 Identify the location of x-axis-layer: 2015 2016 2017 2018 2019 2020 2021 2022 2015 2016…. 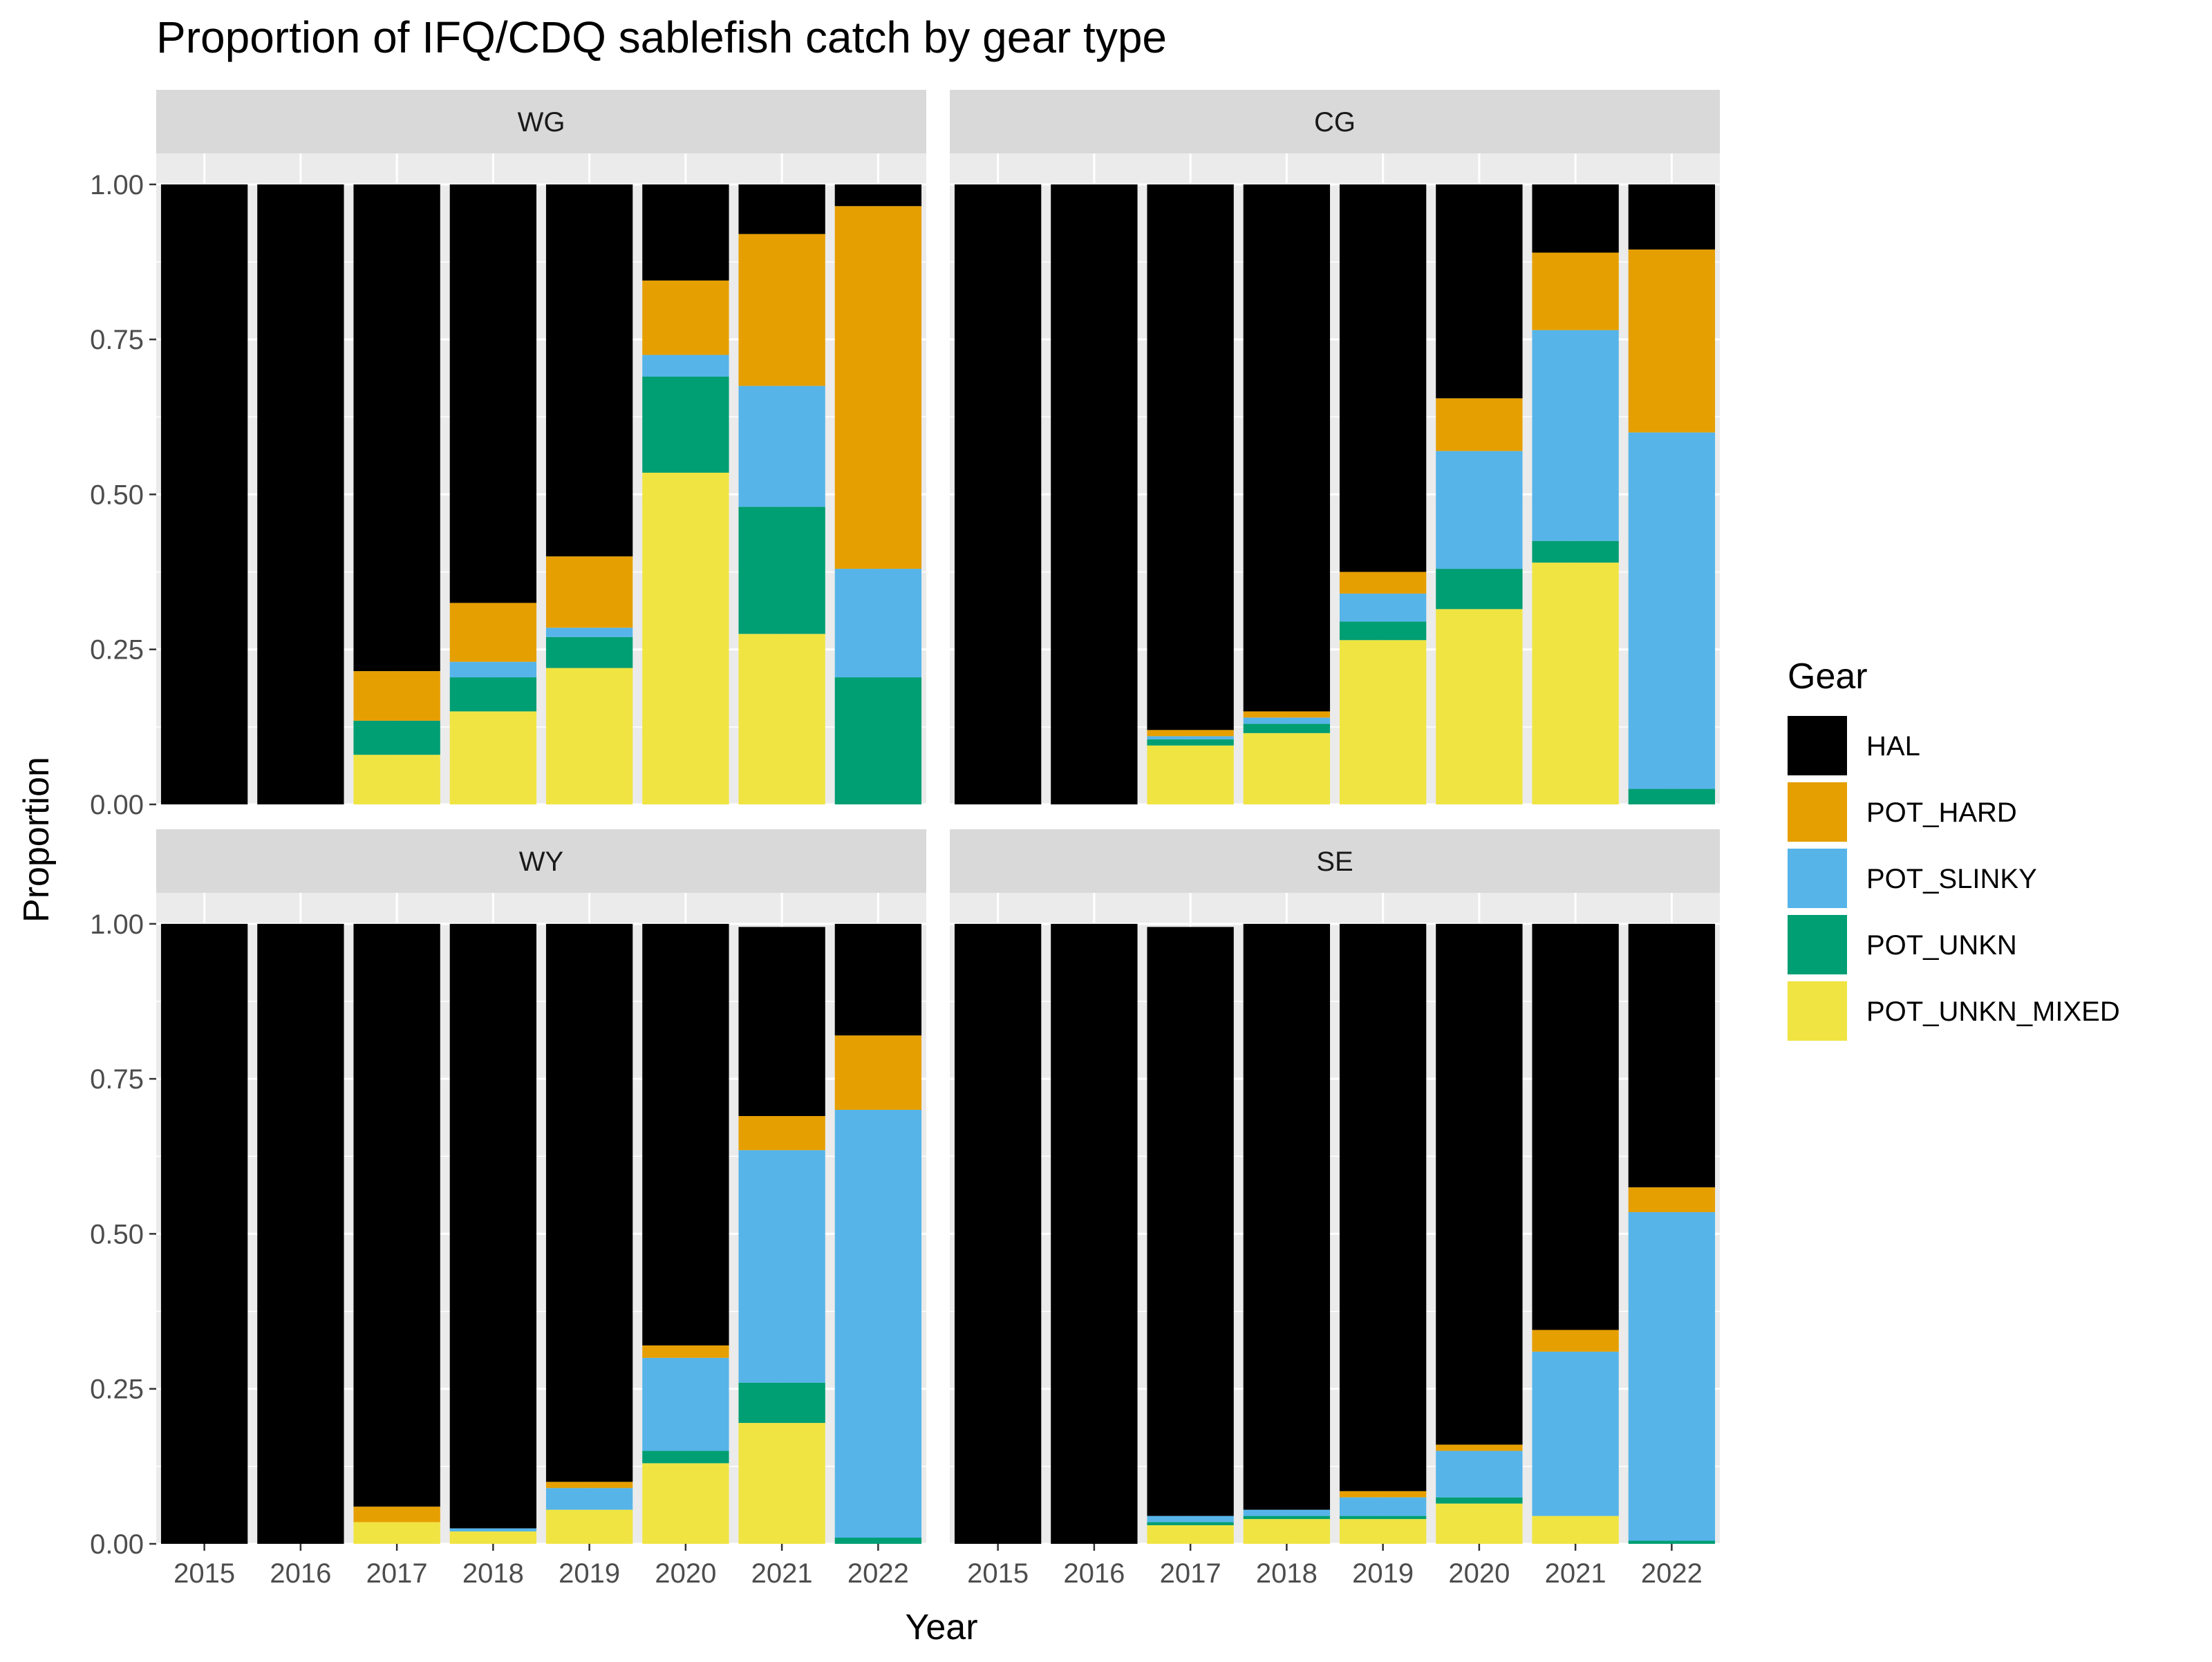
(938, 1566).